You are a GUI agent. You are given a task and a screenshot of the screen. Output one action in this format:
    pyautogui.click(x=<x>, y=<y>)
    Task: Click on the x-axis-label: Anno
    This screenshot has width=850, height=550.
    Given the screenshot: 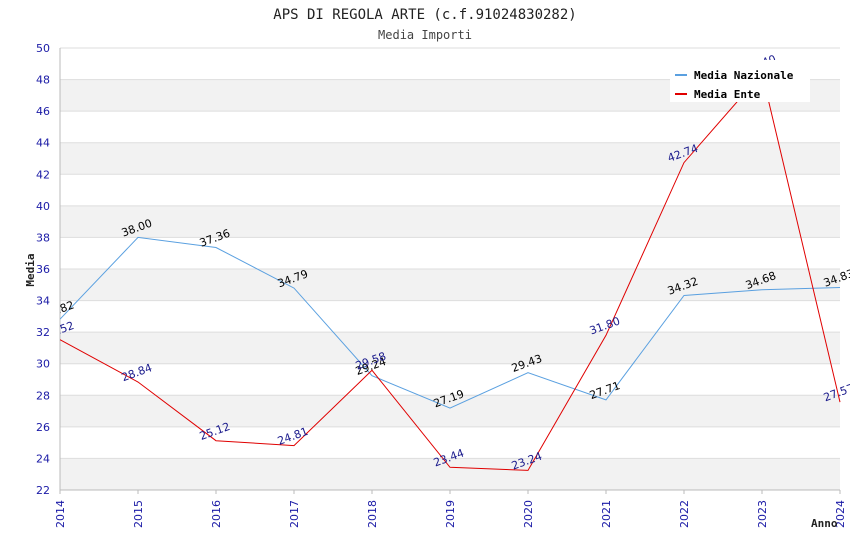 What is the action you would take?
    pyautogui.click(x=824, y=523)
    